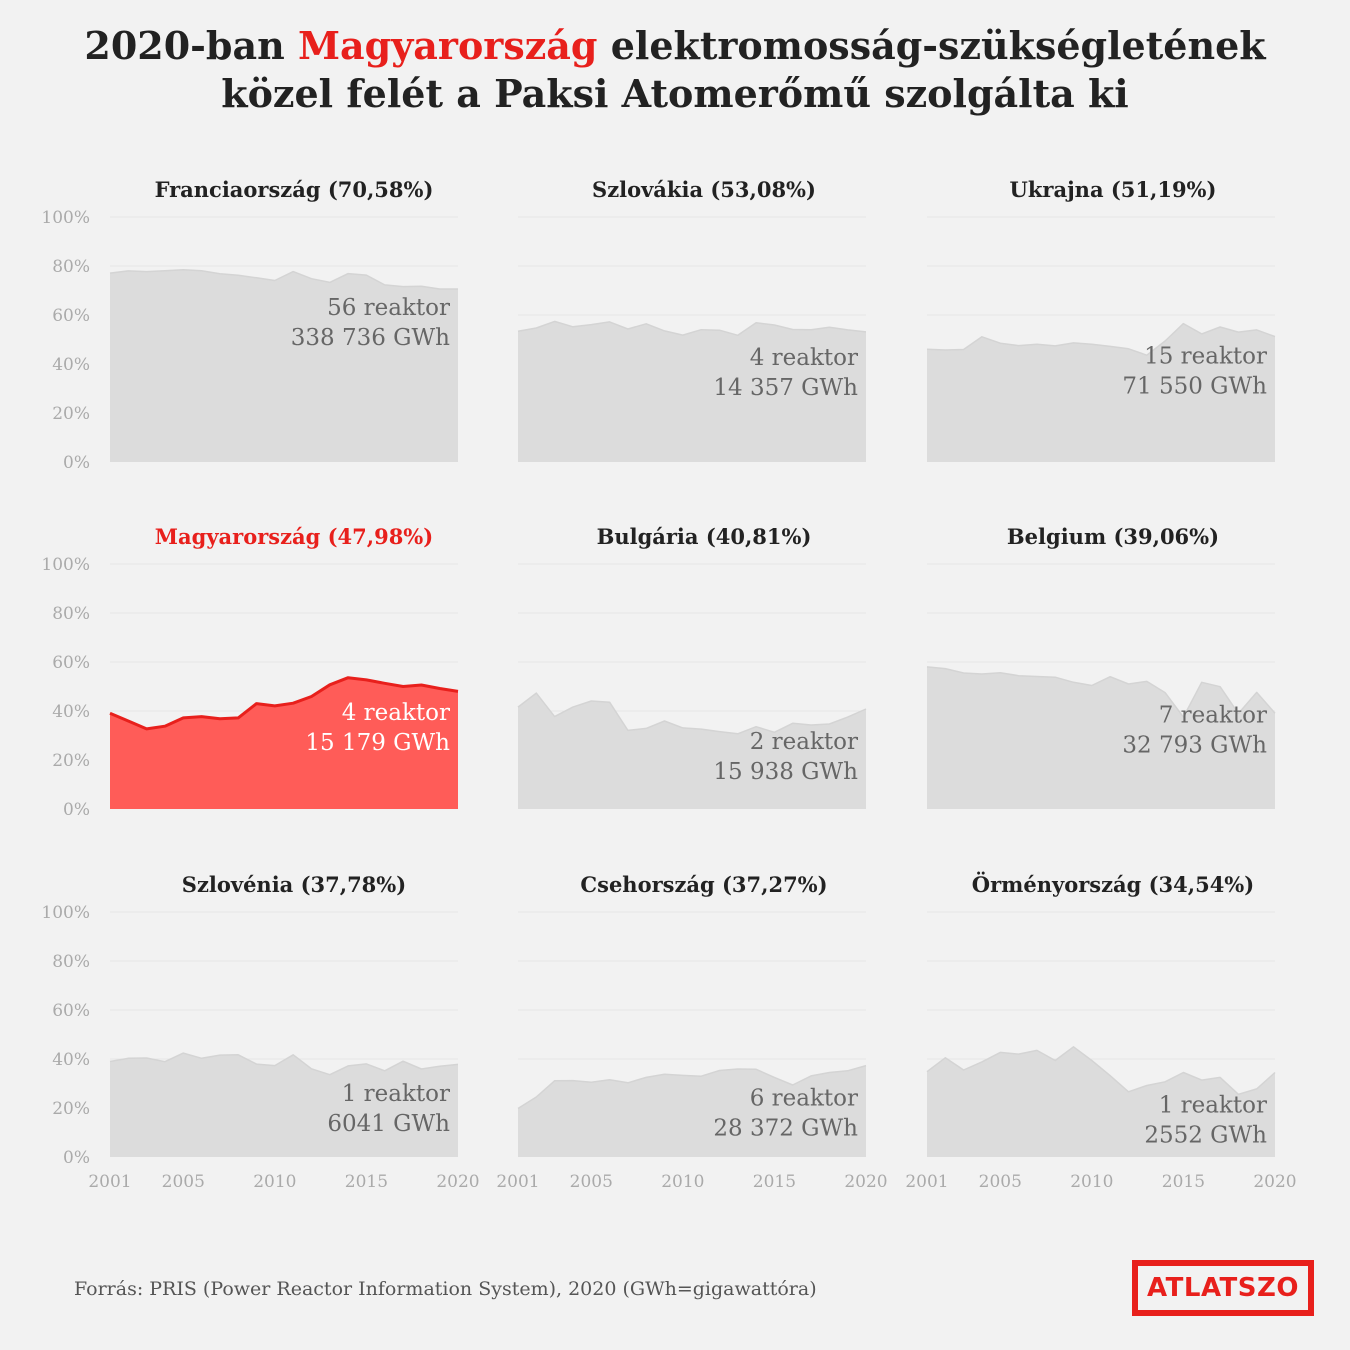 Image resolution: width=1350 pixels, height=1350 pixels. Describe the element at coordinates (447, 45) in the screenshot. I see `title-highlight: Magyarország` at that location.